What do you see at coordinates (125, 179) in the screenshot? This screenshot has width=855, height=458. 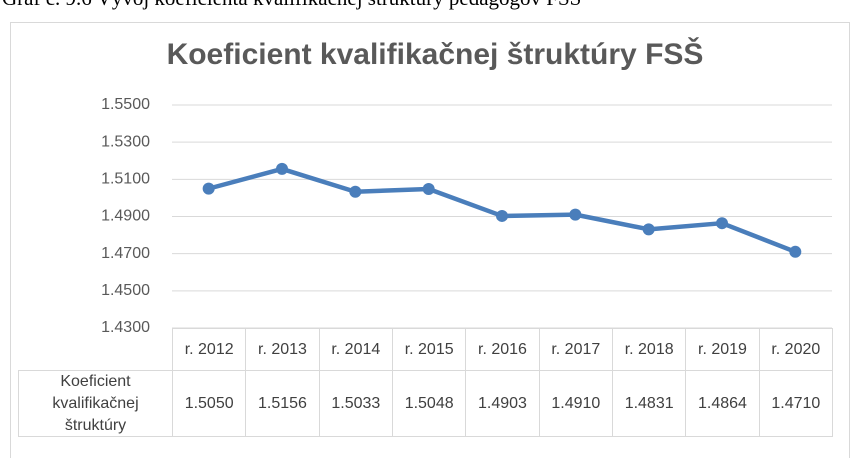 I see `y-tick-label: 1.5100` at bounding box center [125, 179].